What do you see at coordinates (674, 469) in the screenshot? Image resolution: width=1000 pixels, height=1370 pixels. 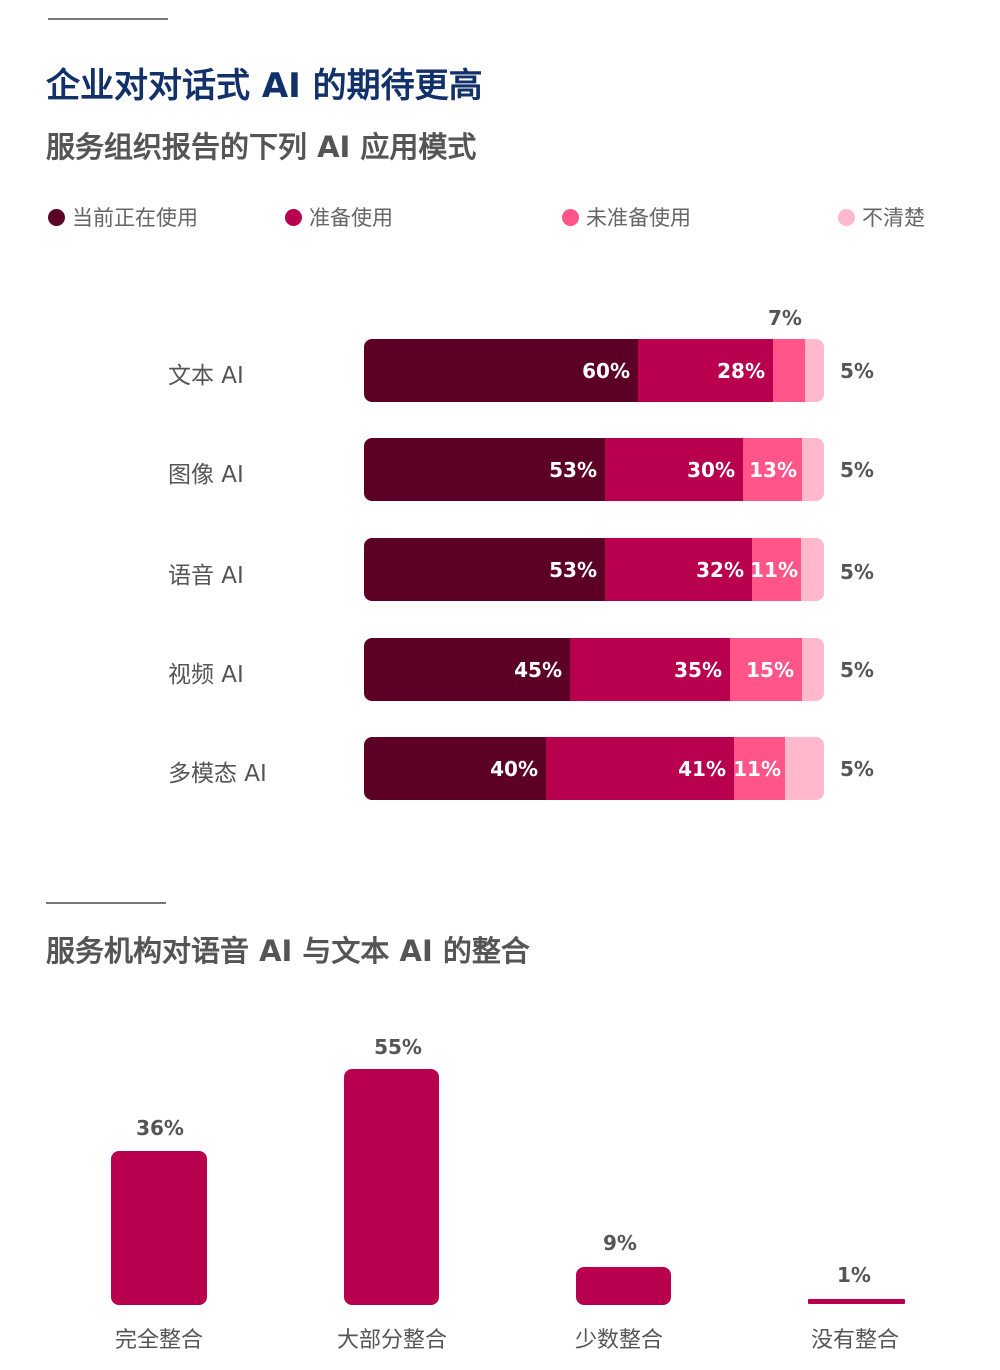 I see `segment-planning: 30%` at bounding box center [674, 469].